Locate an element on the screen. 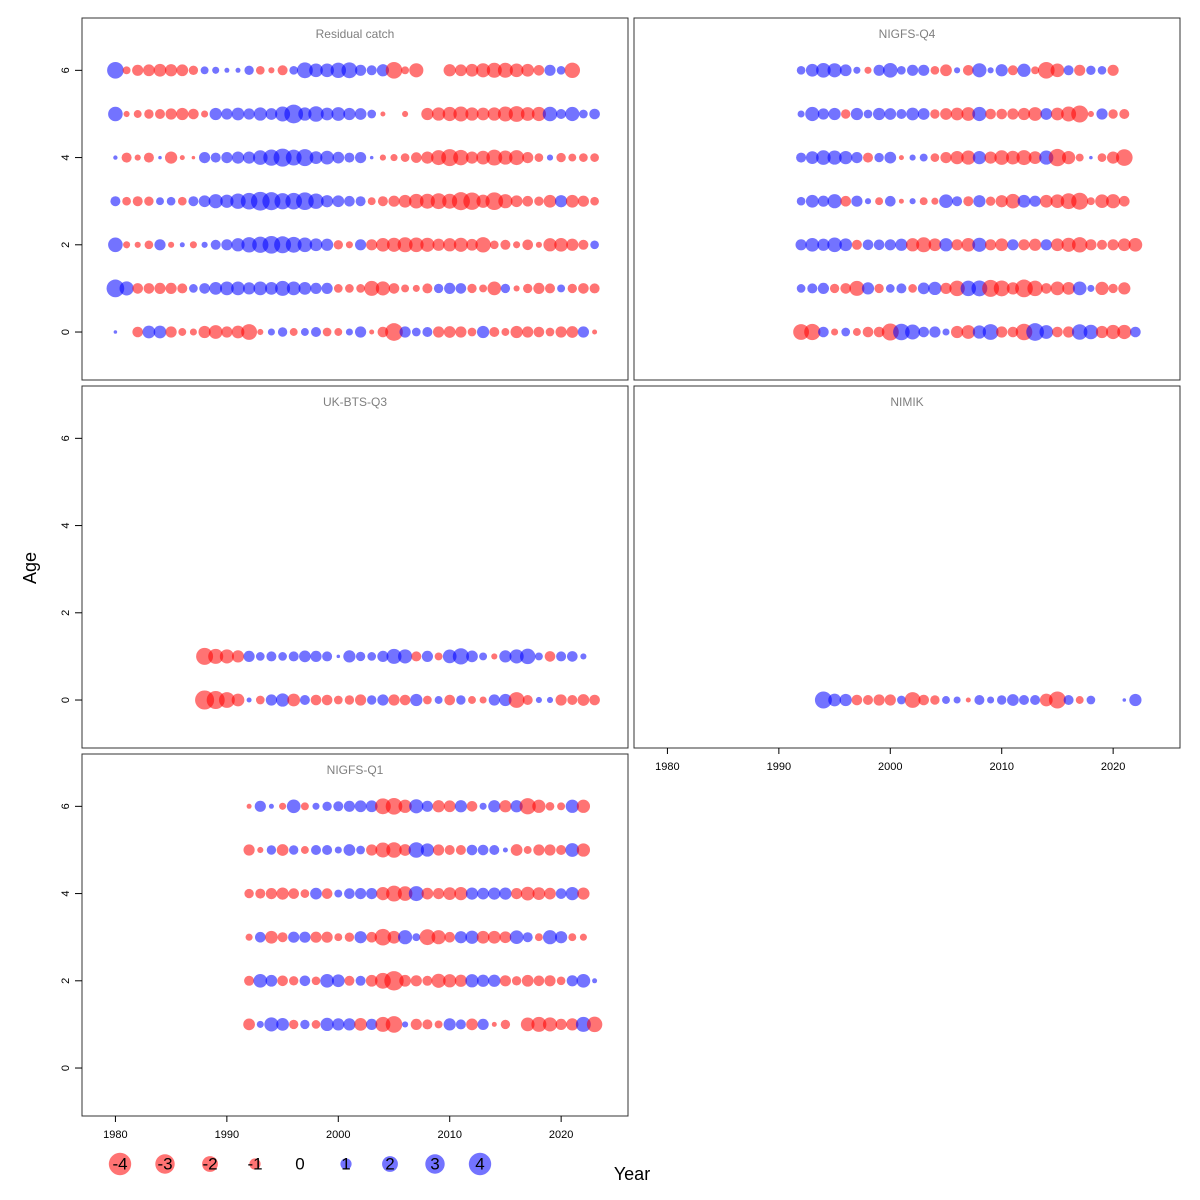 This screenshot has width=1200, height=1200. x-tick-label: 1980 is located at coordinates (115, 1135).